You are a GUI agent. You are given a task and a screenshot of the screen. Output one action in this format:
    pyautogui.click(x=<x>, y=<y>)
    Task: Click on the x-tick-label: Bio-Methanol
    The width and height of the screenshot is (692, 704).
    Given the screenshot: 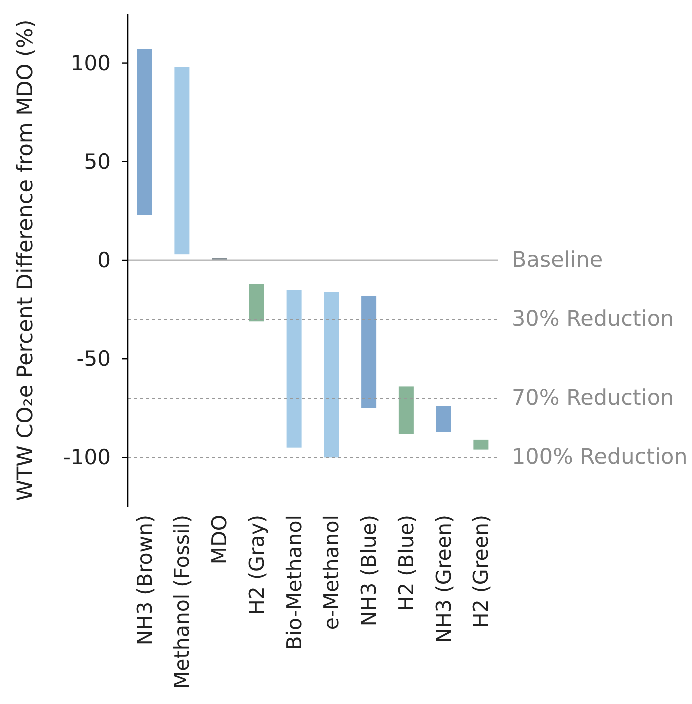 What is the action you would take?
    pyautogui.click(x=294, y=582)
    